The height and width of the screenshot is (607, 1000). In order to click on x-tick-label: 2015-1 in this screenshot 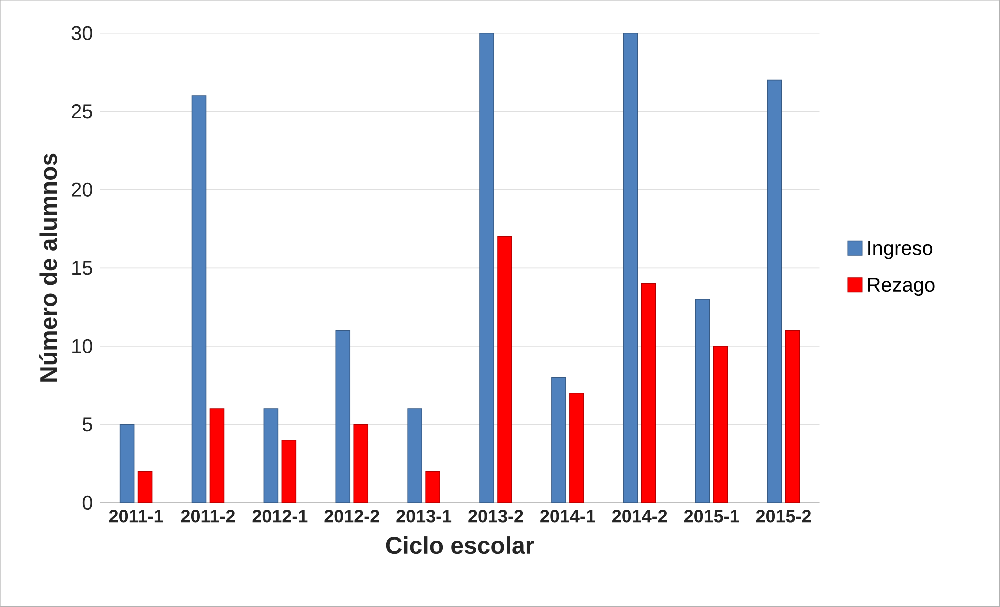, I will do `click(712, 516)`.